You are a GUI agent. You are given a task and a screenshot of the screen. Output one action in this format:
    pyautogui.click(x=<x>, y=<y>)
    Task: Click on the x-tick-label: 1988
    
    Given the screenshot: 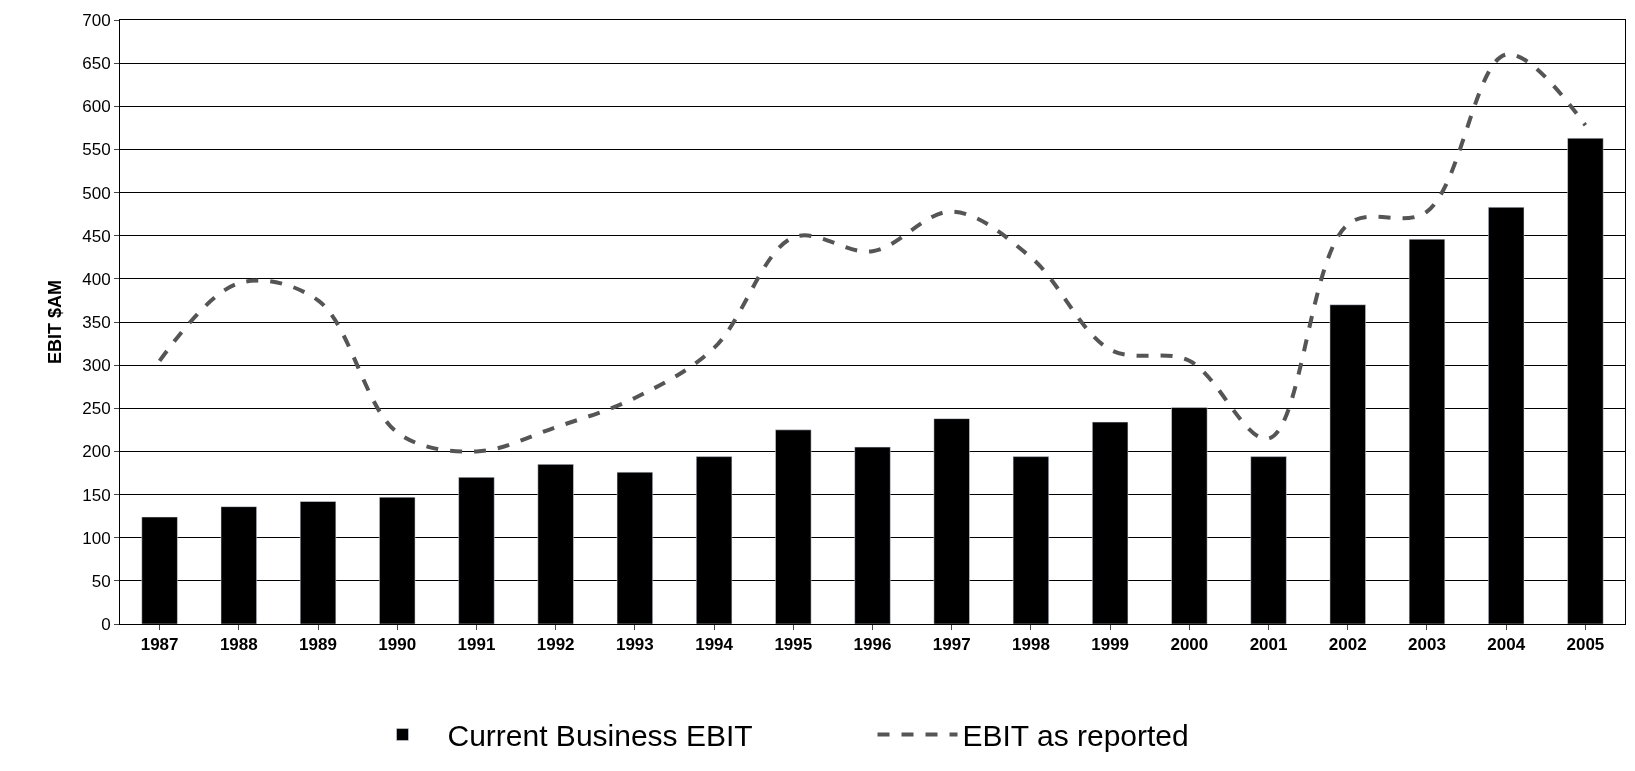 What is the action you would take?
    pyautogui.click(x=238, y=645)
    